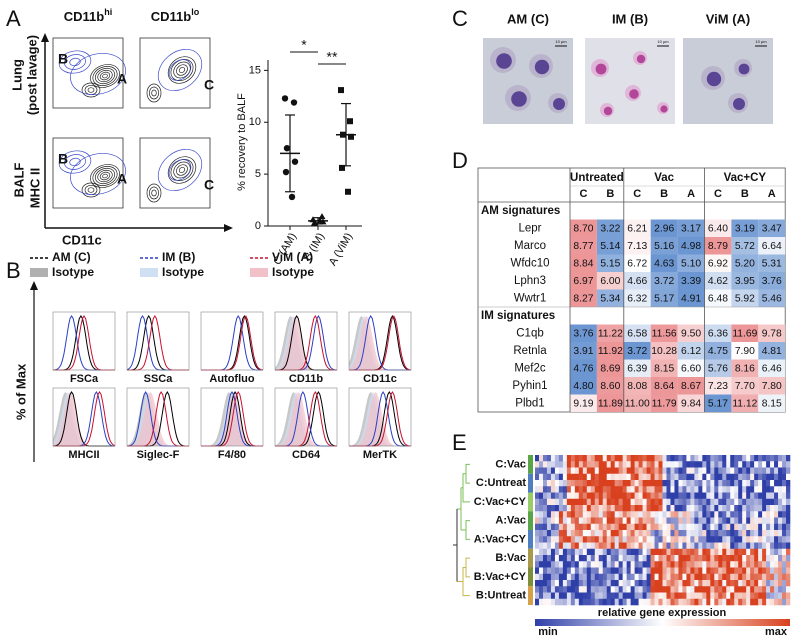  I want to click on isotype-fill, so click(84, 419).